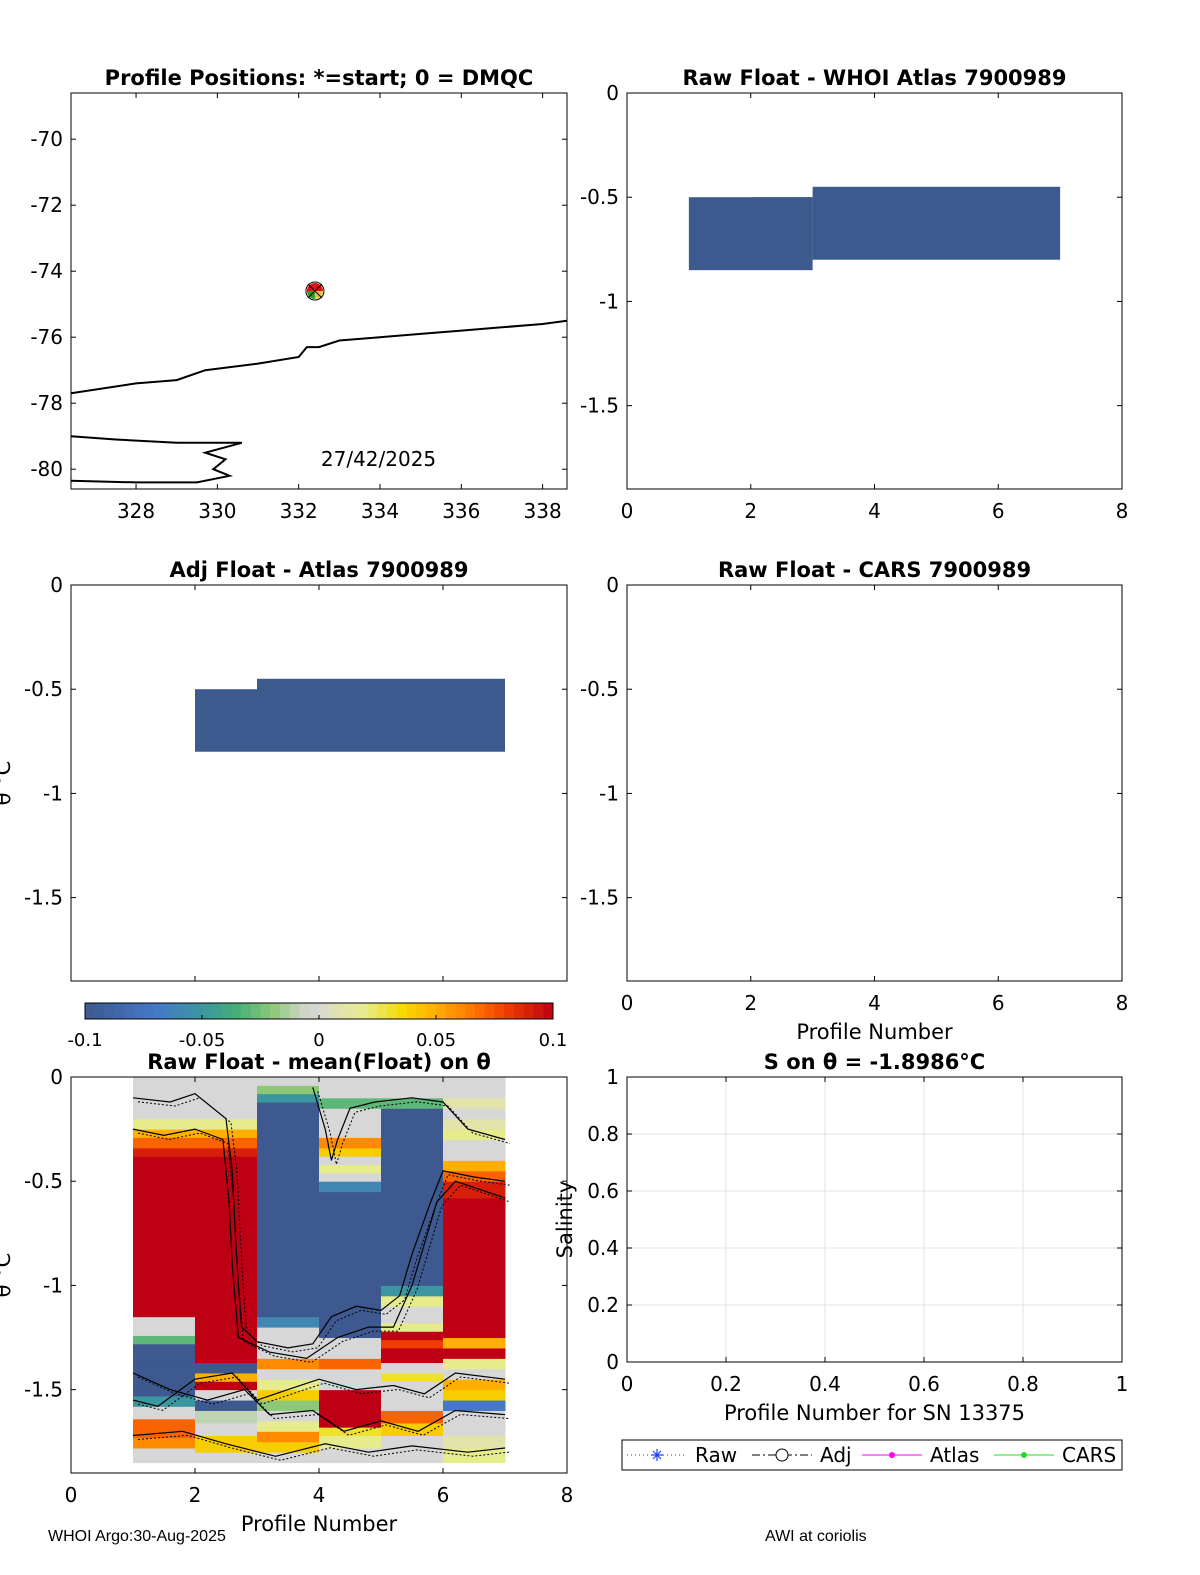 The height and width of the screenshot is (1575, 1200). I want to click on x-tick-label: 338, so click(543, 511).